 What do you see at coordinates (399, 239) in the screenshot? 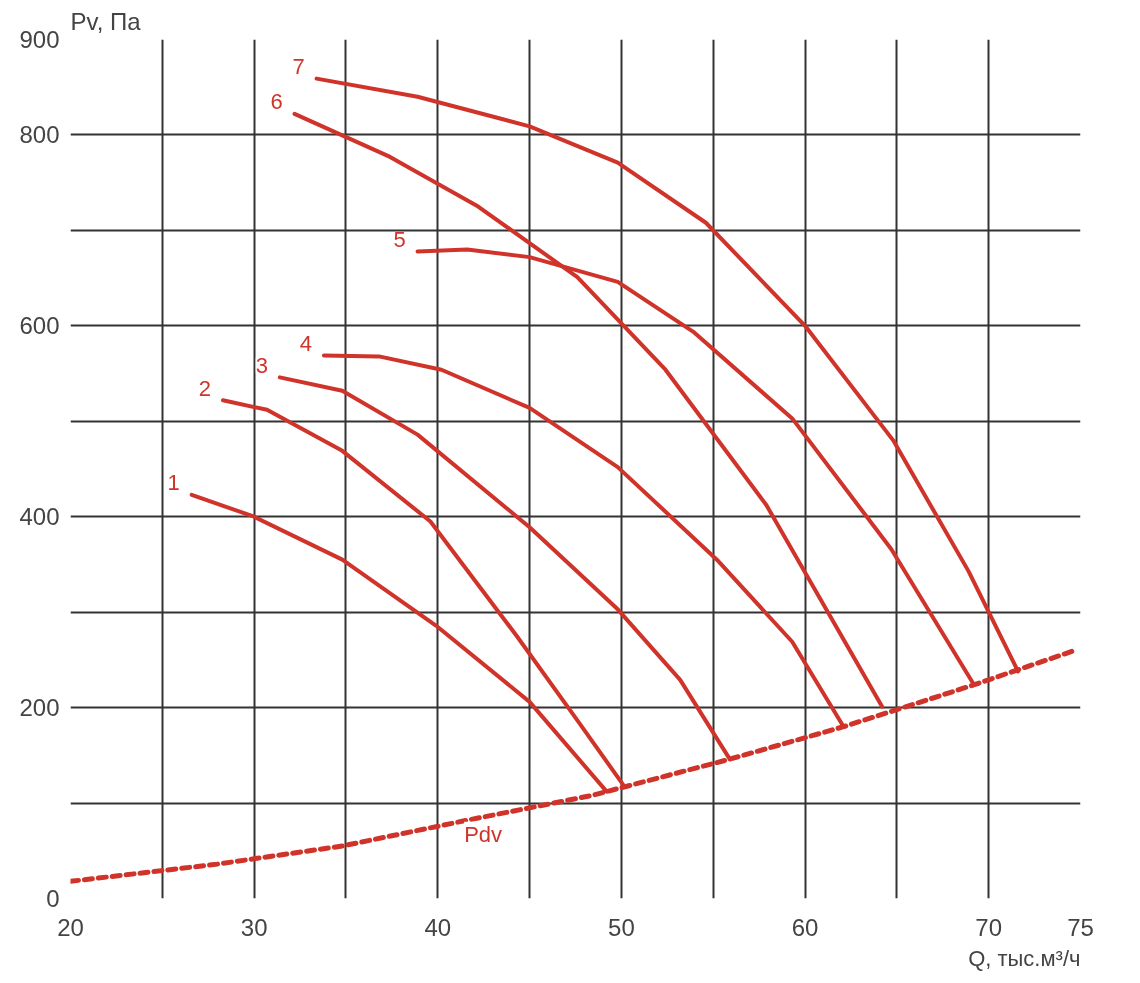
I see `series-label: 5` at bounding box center [399, 239].